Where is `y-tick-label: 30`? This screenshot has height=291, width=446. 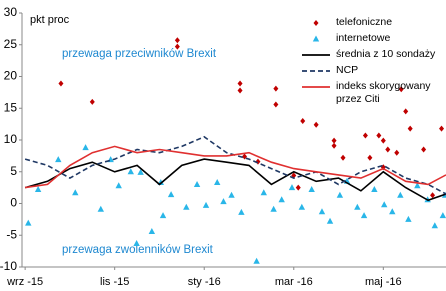 y-tick-label: 30 is located at coordinates (11, 12).